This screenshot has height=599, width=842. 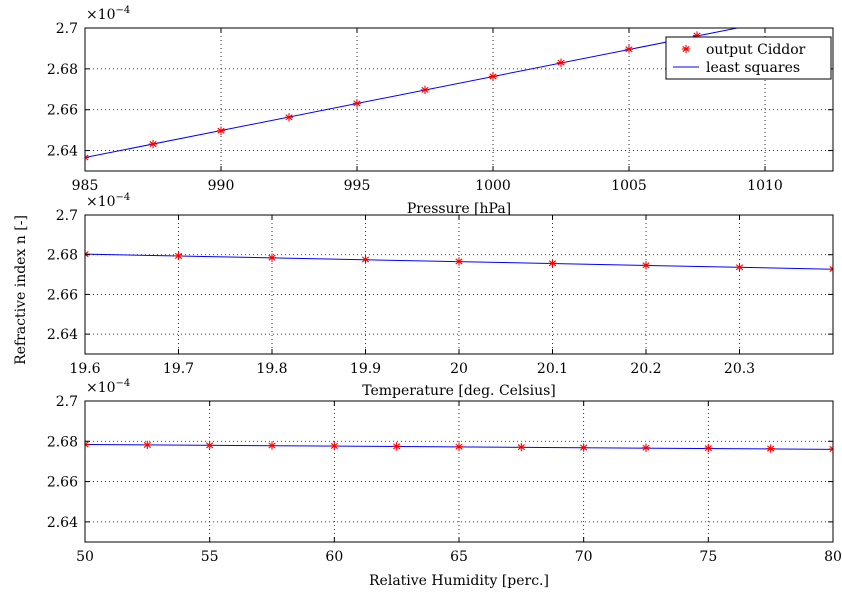 I want to click on x-tick-label: 65, so click(x=459, y=557).